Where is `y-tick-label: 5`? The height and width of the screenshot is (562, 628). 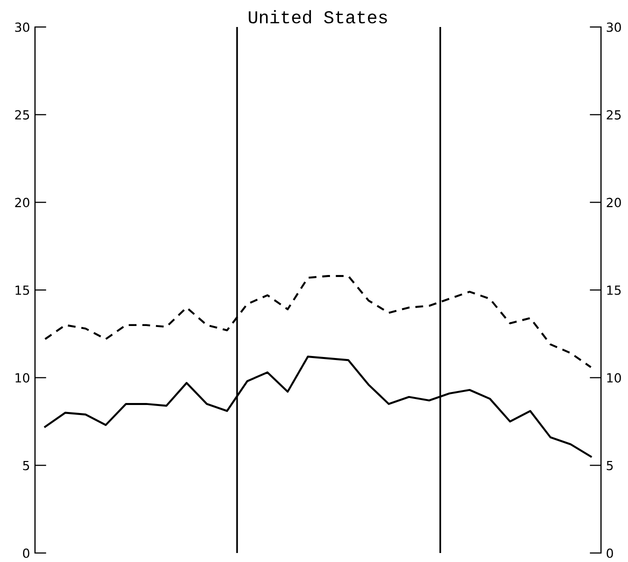
y-tick-label: 5 is located at coordinates (26, 465).